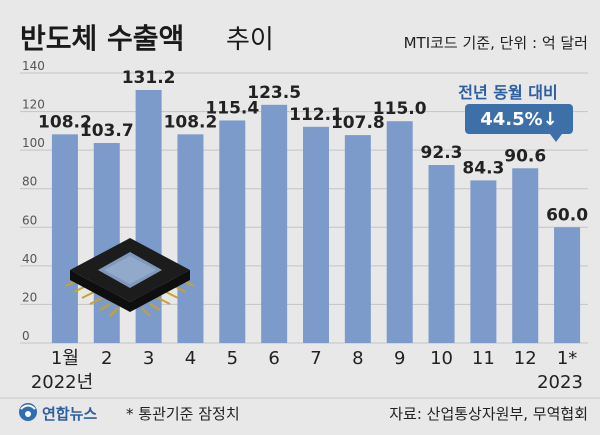 The height and width of the screenshot is (435, 600). I want to click on year-label-2023: 2023, so click(560, 382).